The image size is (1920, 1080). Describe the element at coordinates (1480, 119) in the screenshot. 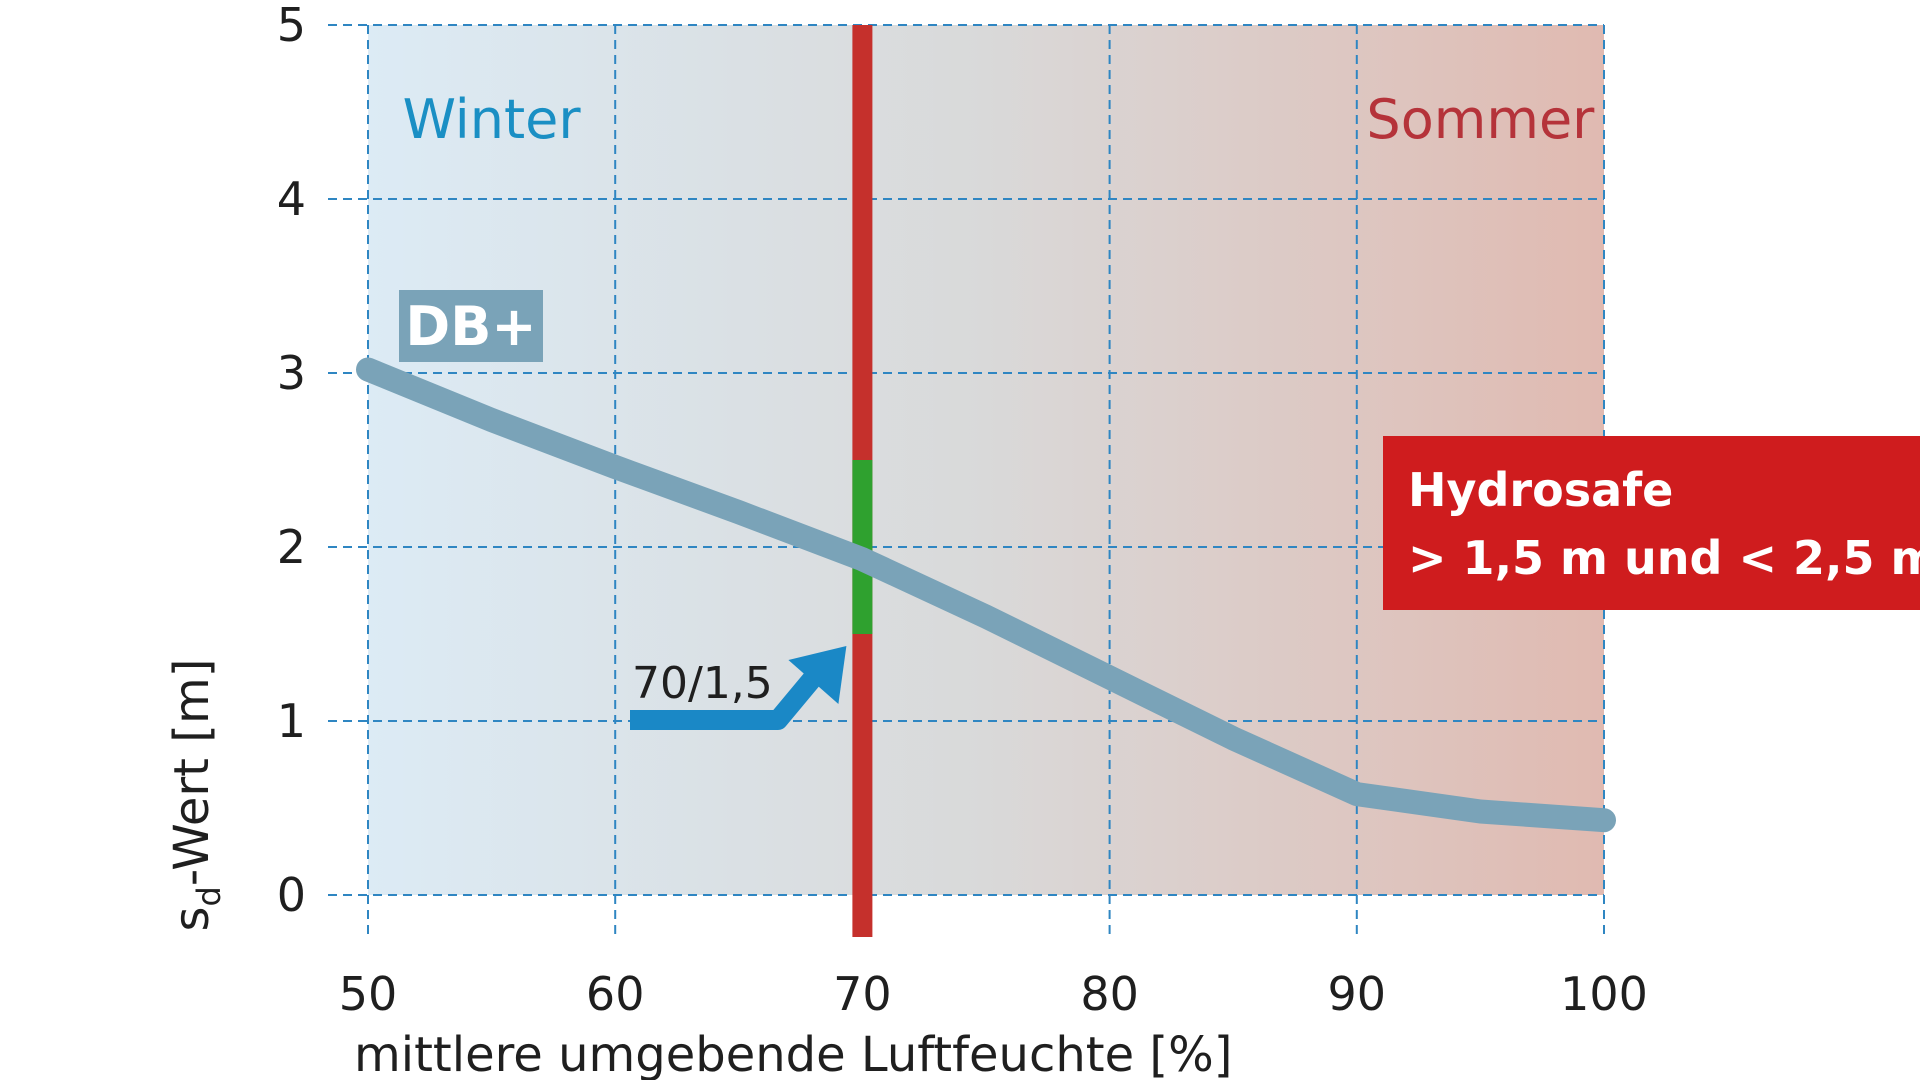

I see `season-label-sommer: Sommer` at that location.